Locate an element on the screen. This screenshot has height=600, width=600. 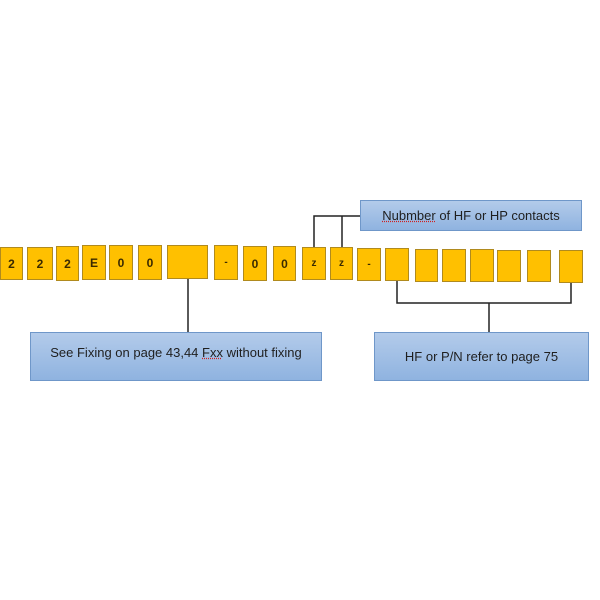
fixing-note-post: without fixing is located at coordinates (262, 352).